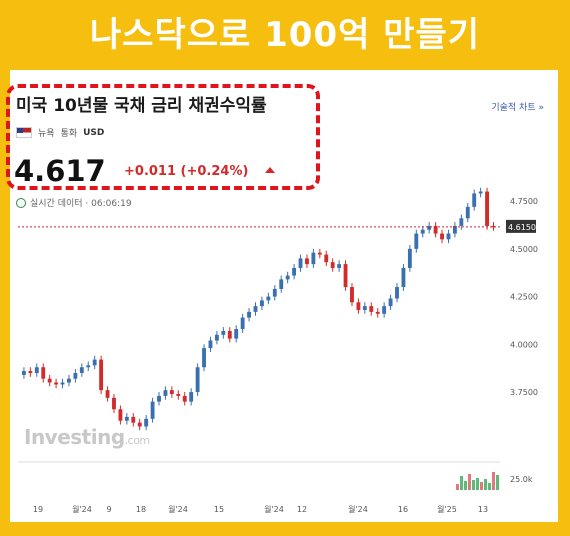  I want to click on last-price-badge, so click(521, 226).